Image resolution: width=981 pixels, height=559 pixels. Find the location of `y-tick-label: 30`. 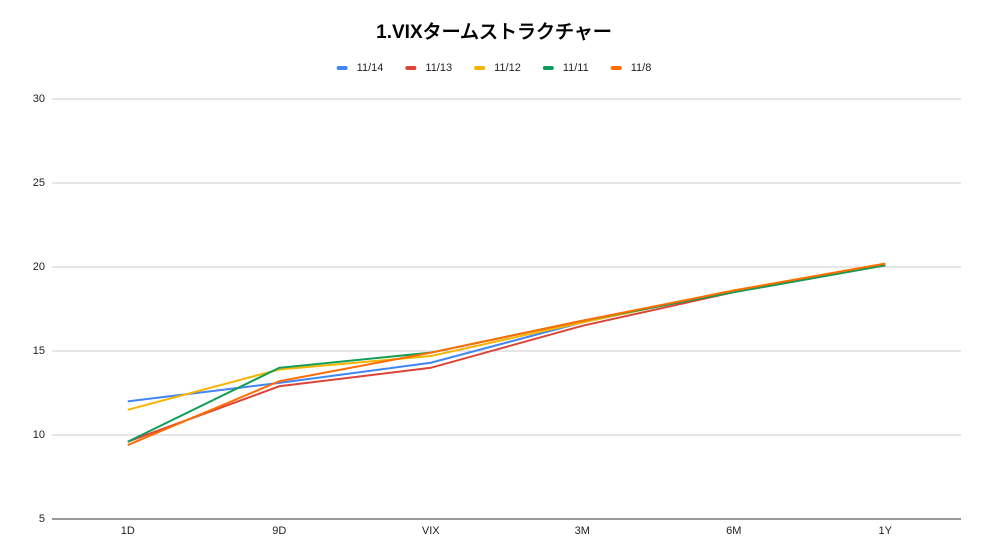

y-tick-label: 30 is located at coordinates (39, 99).